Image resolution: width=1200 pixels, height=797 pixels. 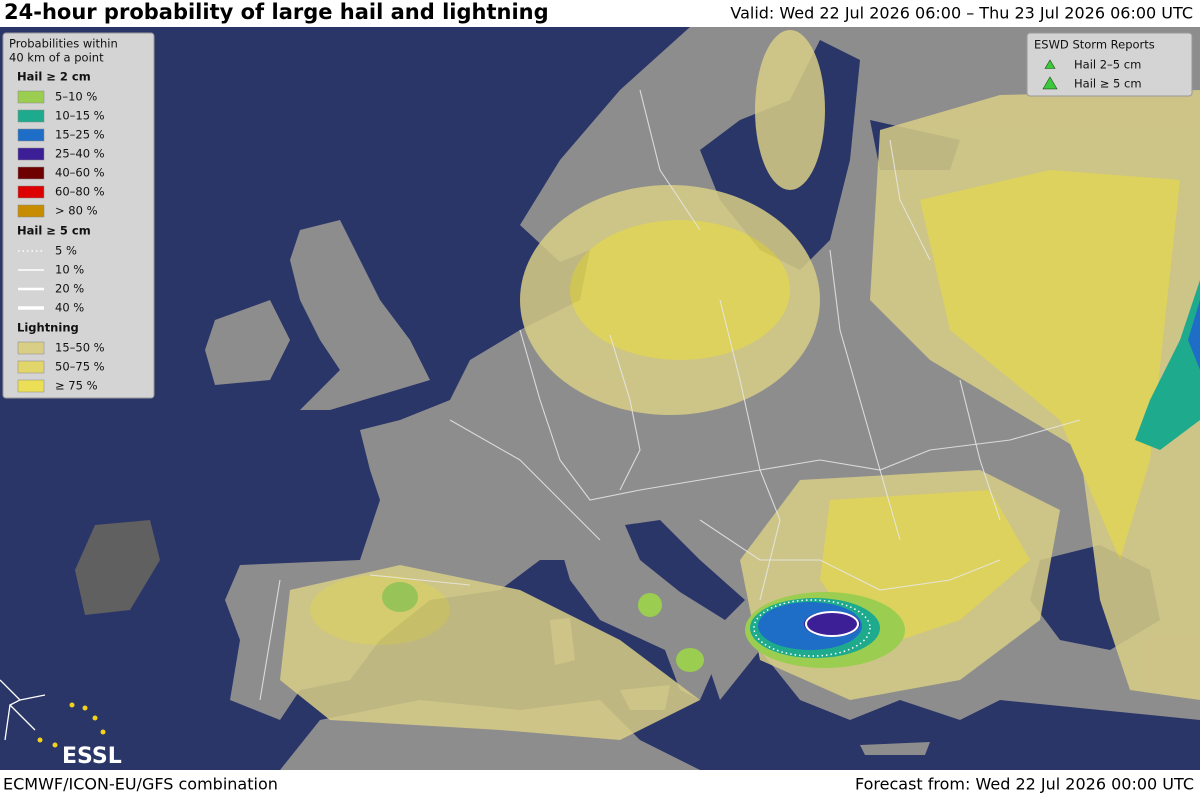 I want to click on legend-label: 60–80 %, so click(x=80, y=192).